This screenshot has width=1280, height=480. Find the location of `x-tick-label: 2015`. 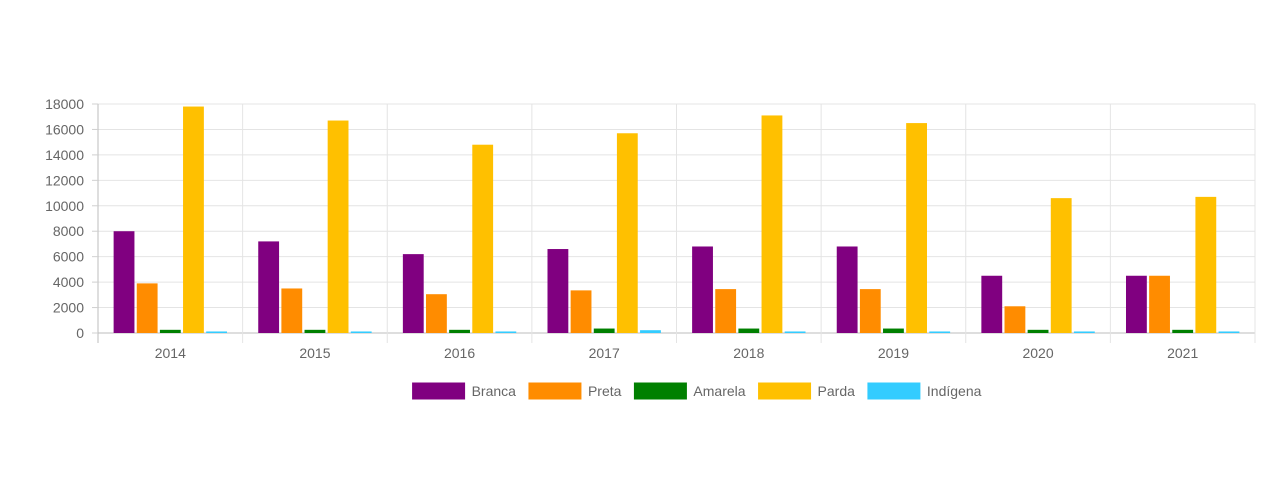

x-tick-label: 2015 is located at coordinates (314, 353).